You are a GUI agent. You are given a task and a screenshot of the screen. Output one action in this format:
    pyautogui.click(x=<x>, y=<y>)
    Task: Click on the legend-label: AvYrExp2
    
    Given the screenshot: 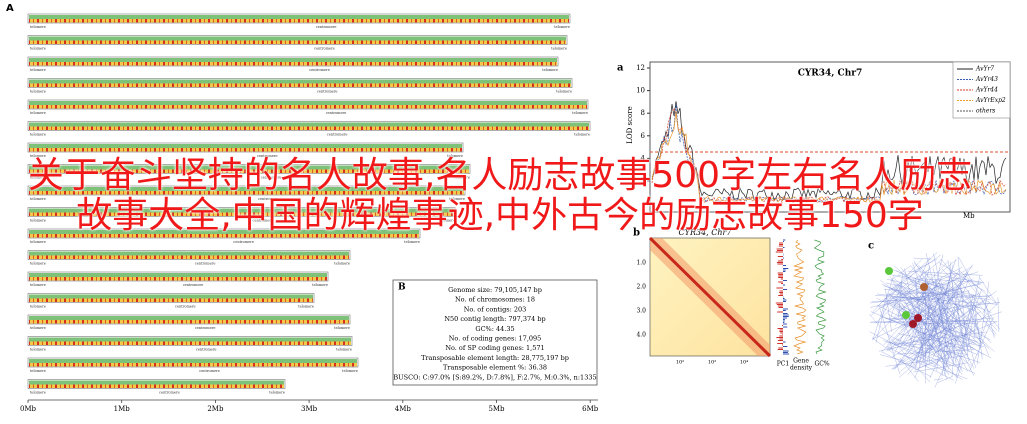 What is the action you would take?
    pyautogui.click(x=990, y=100)
    